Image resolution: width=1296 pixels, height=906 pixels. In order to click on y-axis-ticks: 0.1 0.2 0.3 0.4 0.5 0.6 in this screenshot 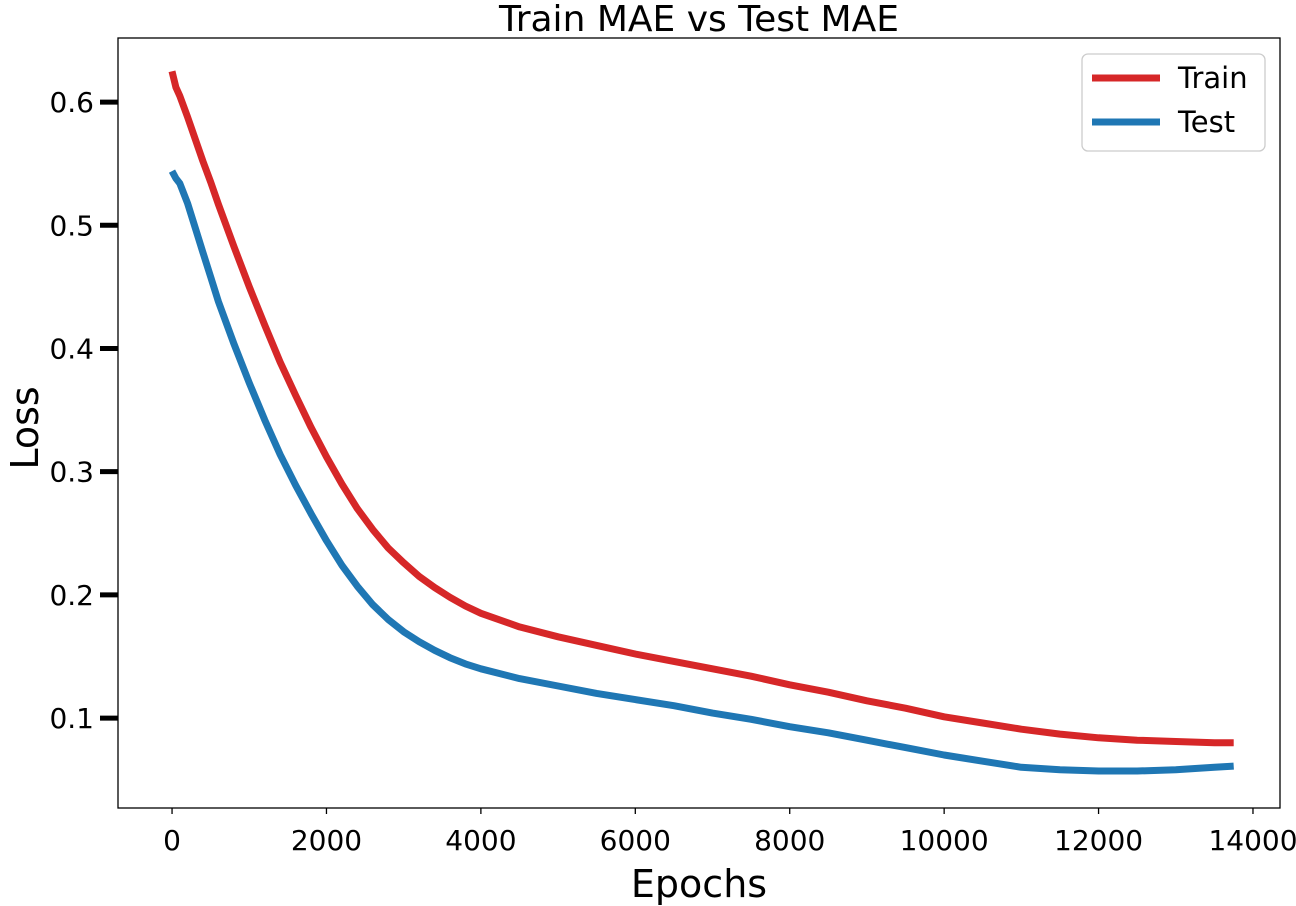, I will do `click(83, 410)`.